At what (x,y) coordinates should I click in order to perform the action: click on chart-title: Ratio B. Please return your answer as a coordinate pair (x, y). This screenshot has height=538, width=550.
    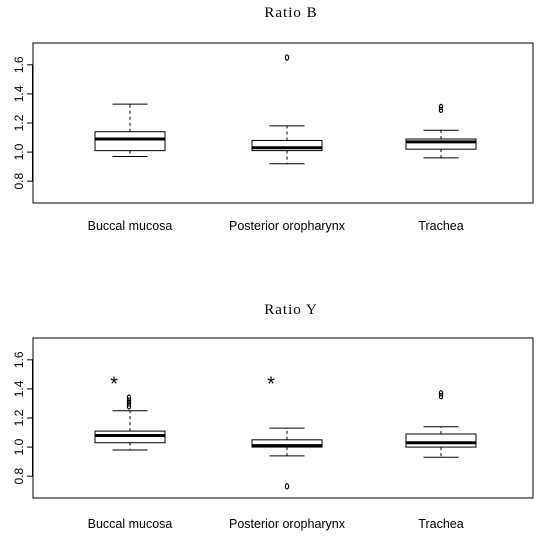
    Looking at the image, I should click on (290, 13).